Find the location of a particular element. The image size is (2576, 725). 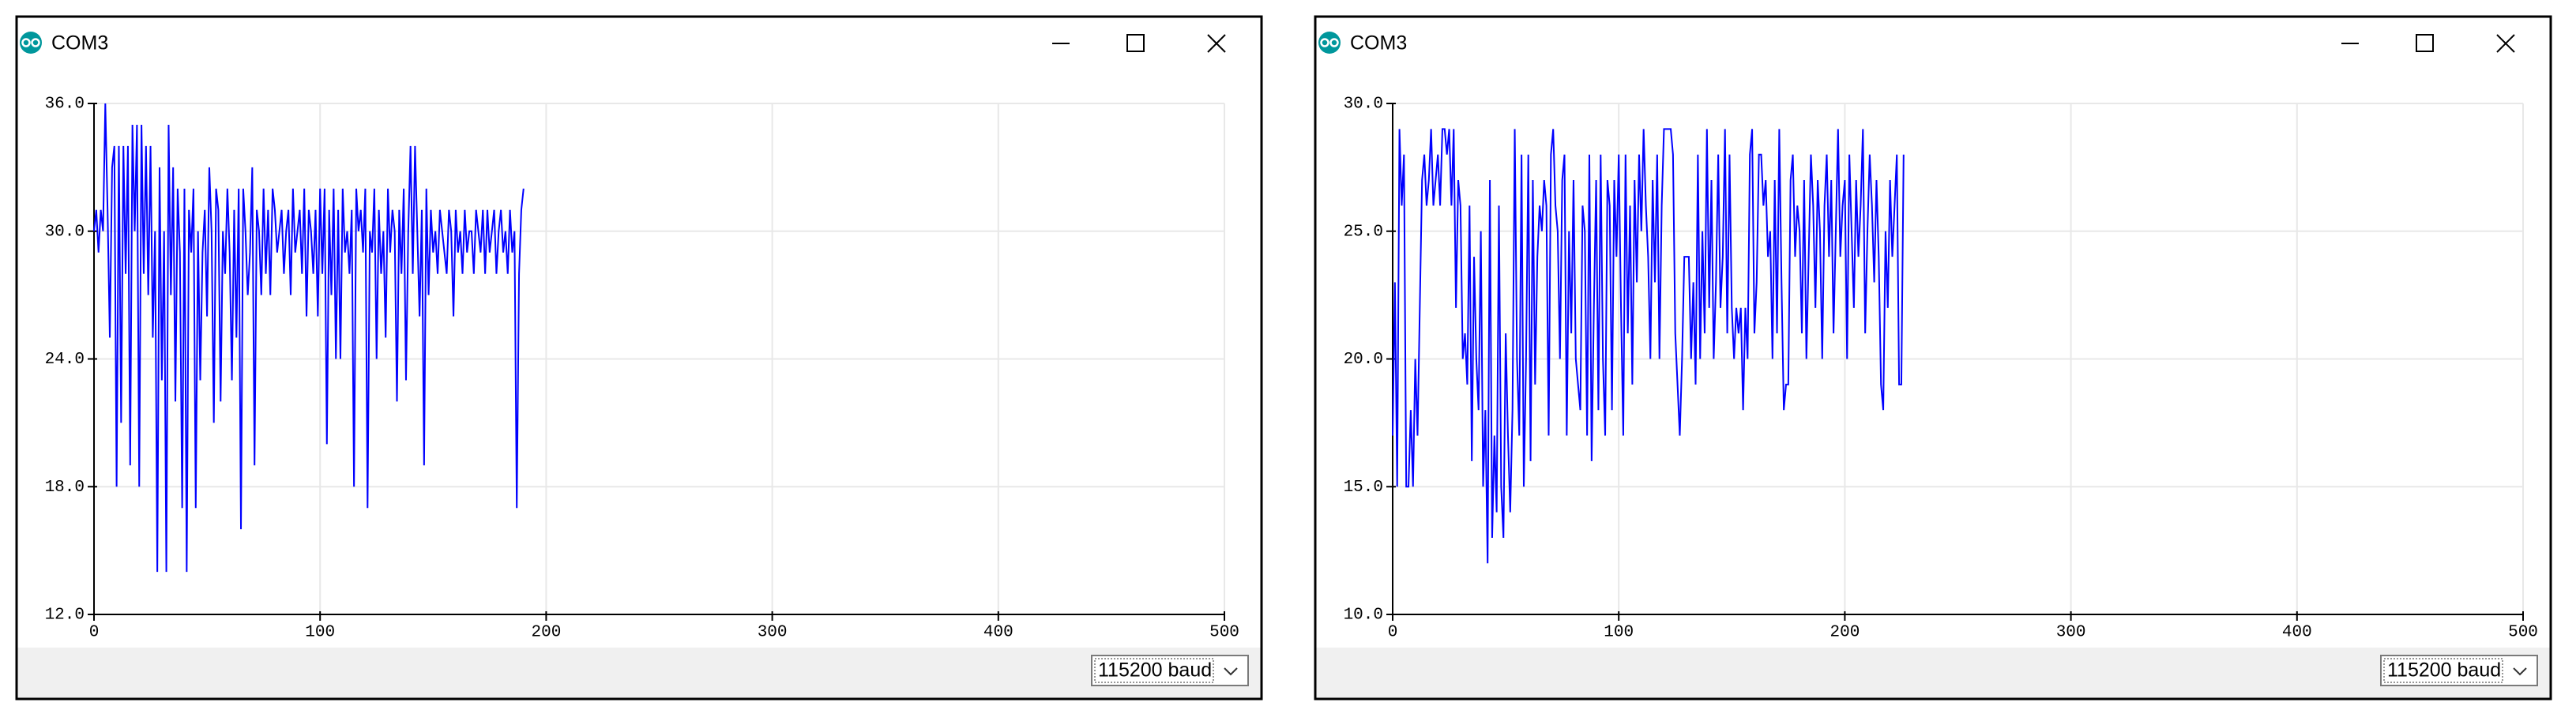

y-tick-label: 15.0 is located at coordinates (1364, 488).